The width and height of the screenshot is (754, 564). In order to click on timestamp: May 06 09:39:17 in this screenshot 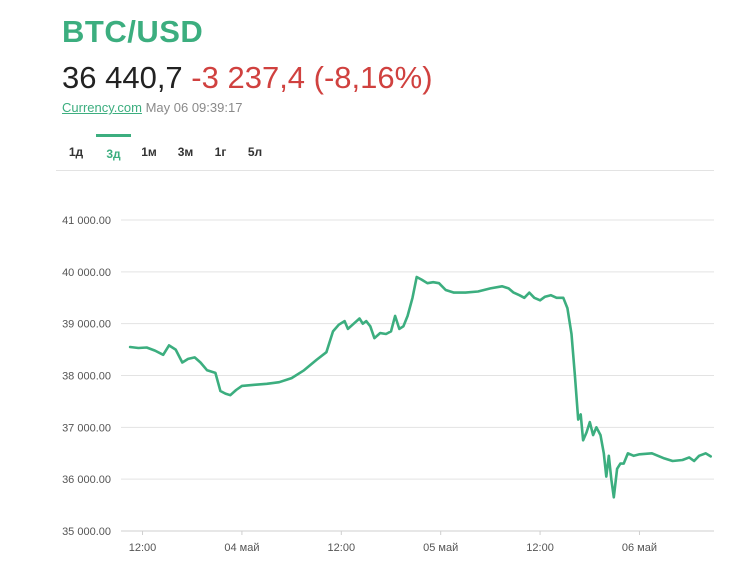, I will do `click(194, 107)`.